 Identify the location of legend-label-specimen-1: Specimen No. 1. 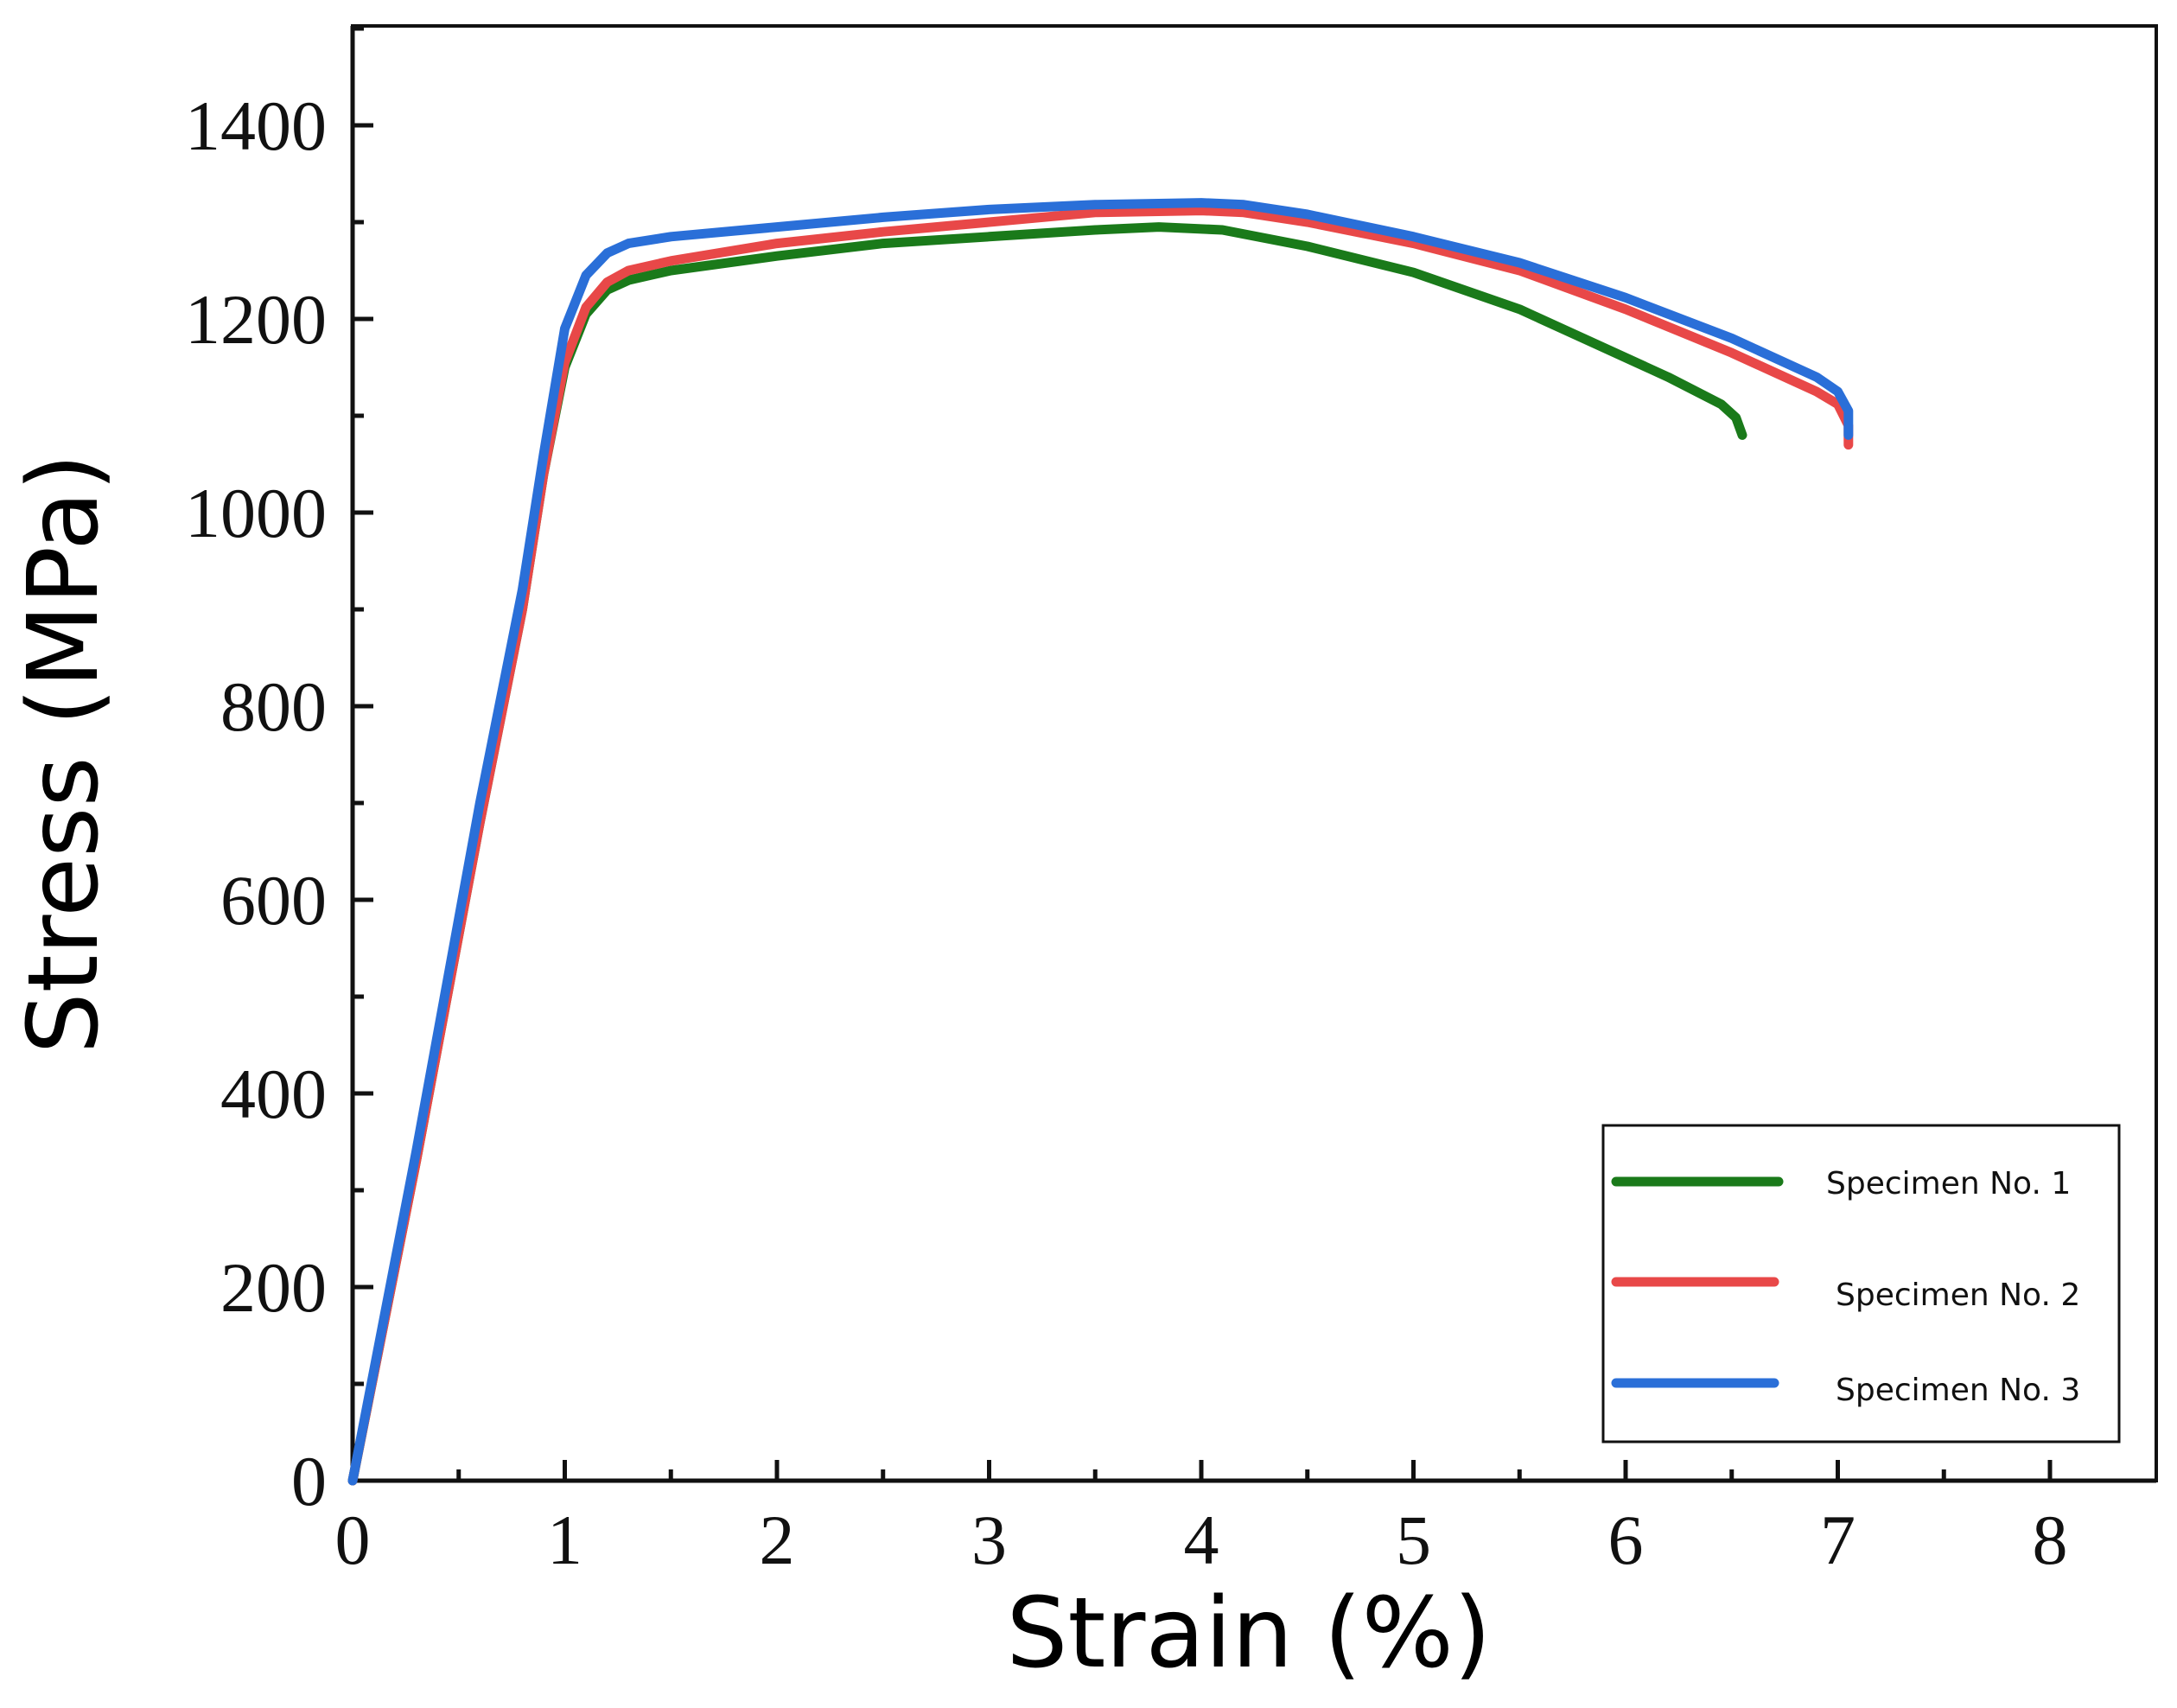
(1949, 1183).